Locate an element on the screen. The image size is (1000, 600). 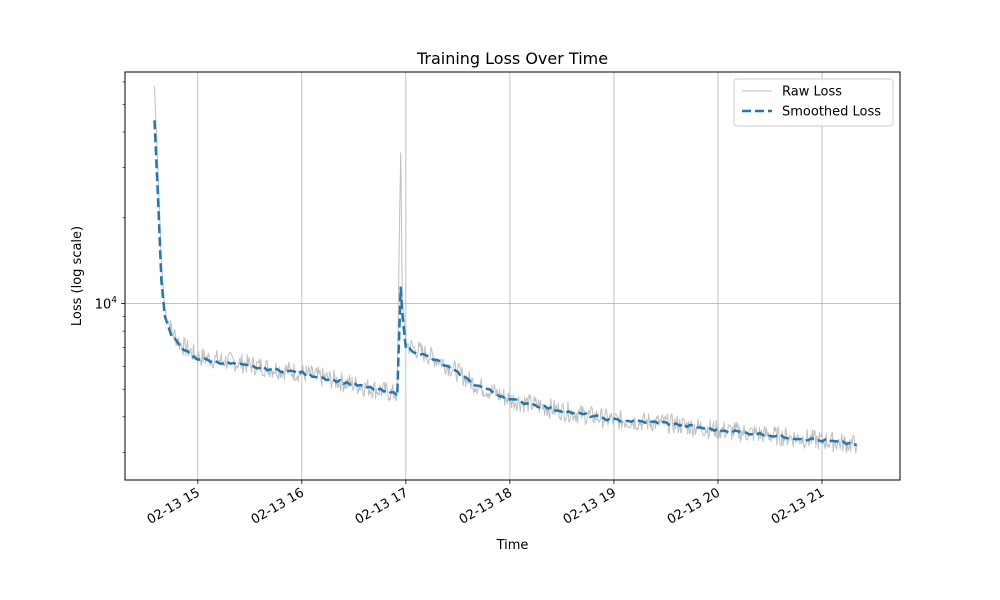
x-tick-label: 02-13 15 is located at coordinates (174, 506).